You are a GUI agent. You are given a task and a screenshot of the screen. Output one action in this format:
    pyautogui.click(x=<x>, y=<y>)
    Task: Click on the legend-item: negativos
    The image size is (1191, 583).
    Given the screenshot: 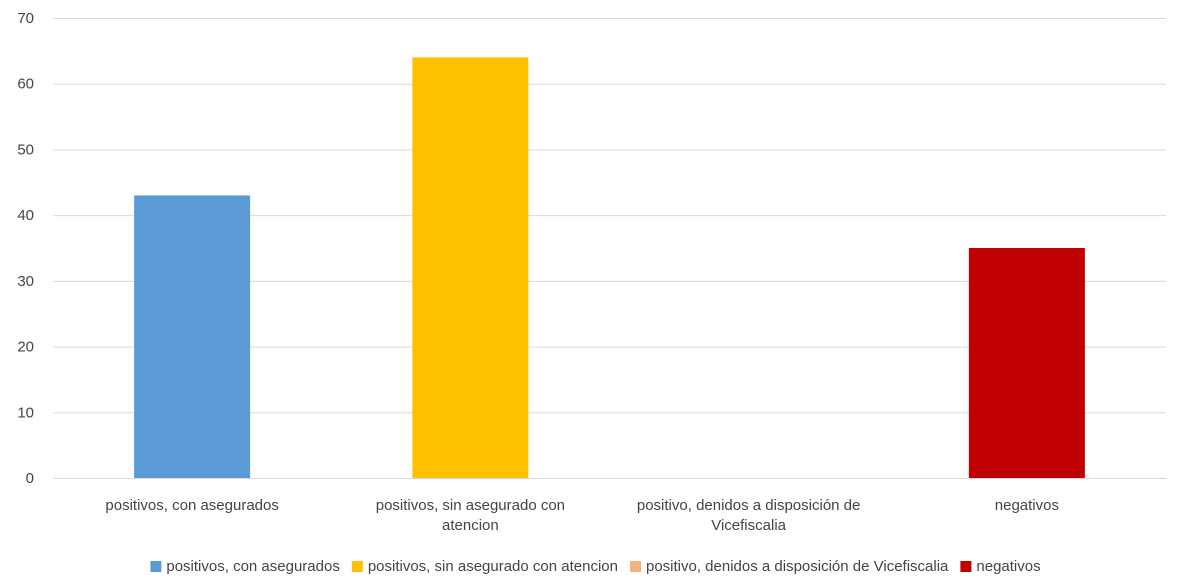 What is the action you would take?
    pyautogui.click(x=1000, y=566)
    